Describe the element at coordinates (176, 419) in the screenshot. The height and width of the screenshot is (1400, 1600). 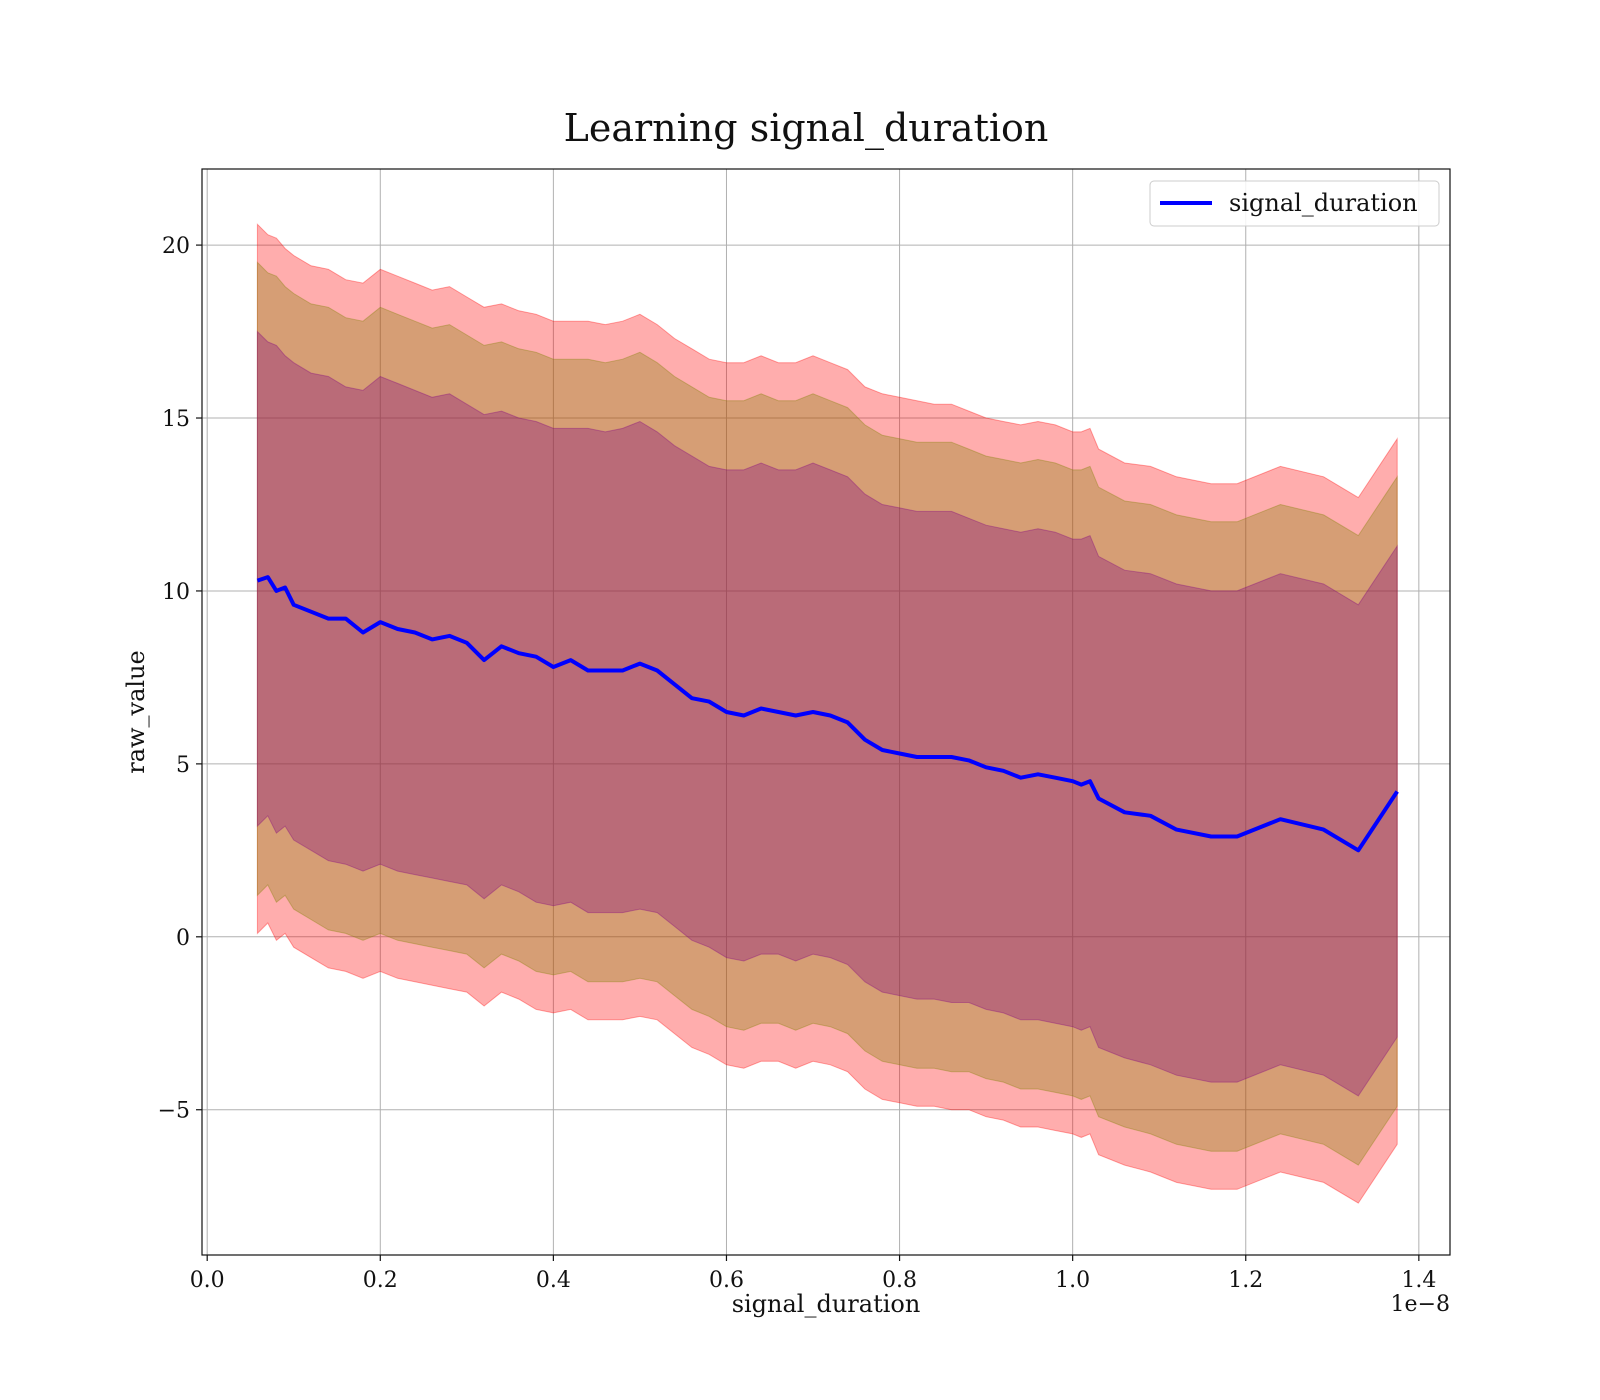
I see `y-tick-label: 15` at that location.